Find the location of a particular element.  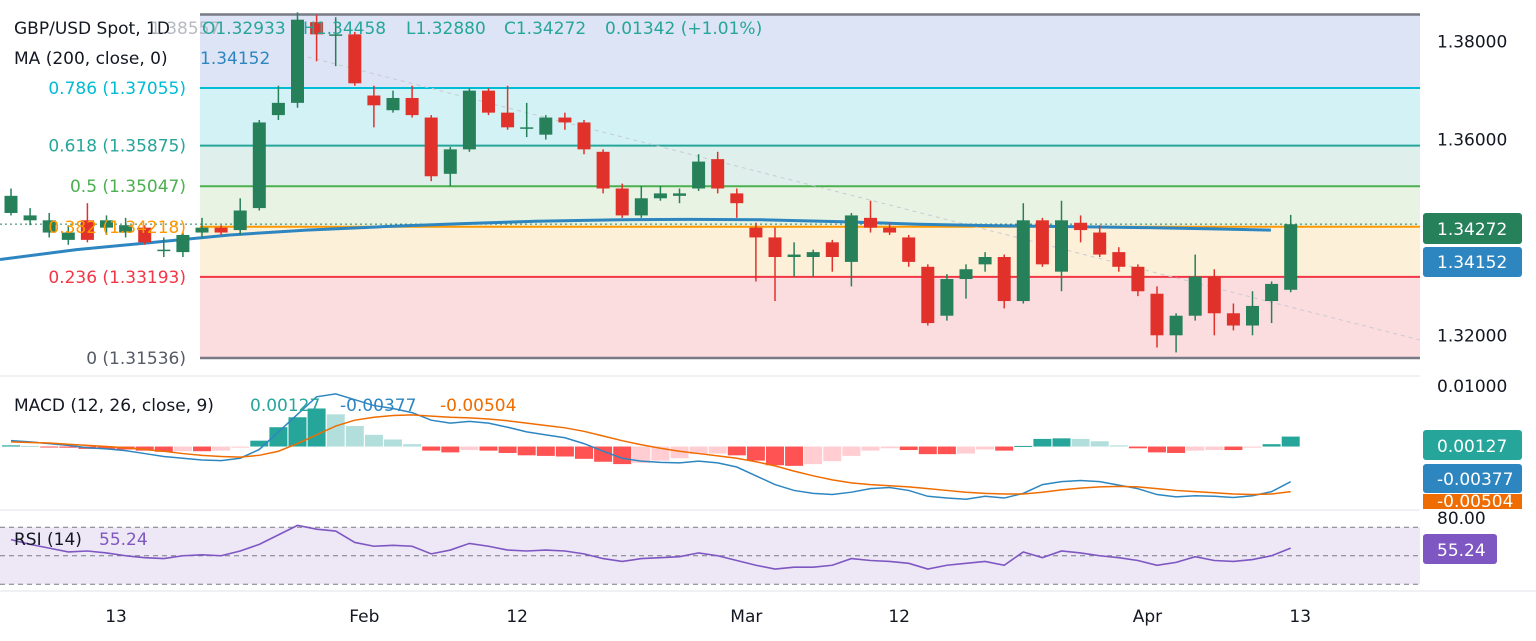

macd-hist-tag-text: 0.00127 is located at coordinates (1472, 447).